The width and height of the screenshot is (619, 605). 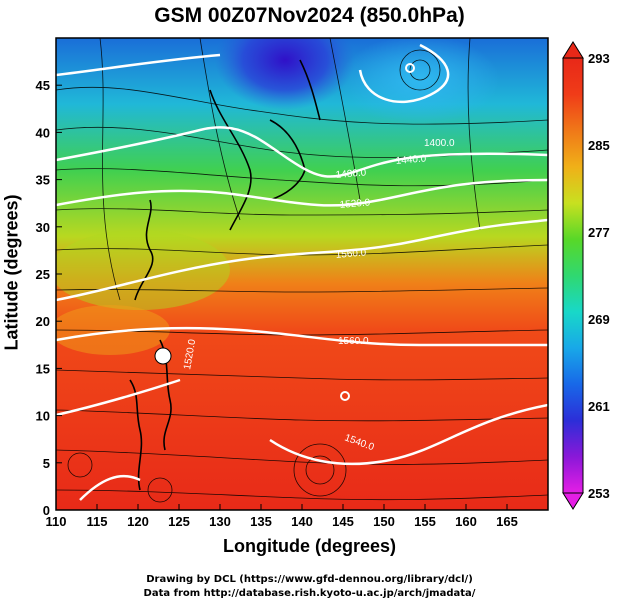 What do you see at coordinates (573, 501) in the screenshot?
I see `colorbar-min-arrow` at bounding box center [573, 501].